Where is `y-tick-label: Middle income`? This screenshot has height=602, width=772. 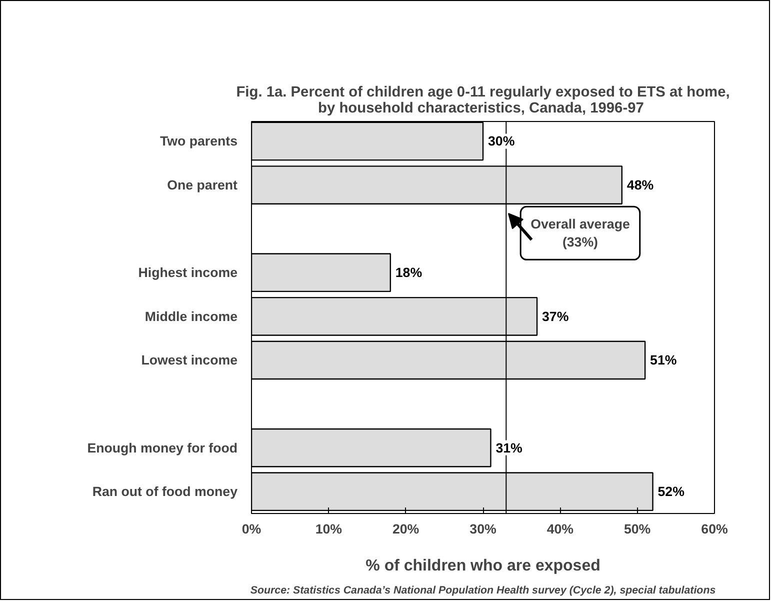 y-tick-label: Middle income is located at coordinates (191, 316).